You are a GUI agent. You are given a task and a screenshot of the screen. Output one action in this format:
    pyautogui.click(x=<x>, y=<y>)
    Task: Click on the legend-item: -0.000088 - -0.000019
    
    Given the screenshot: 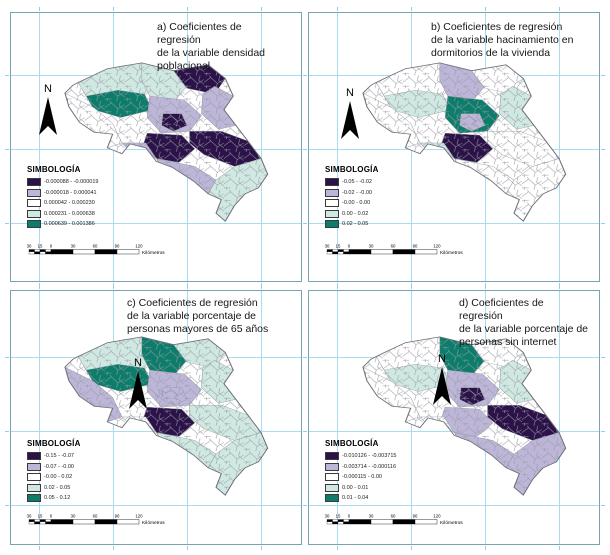 What is the action you would take?
    pyautogui.click(x=62, y=182)
    